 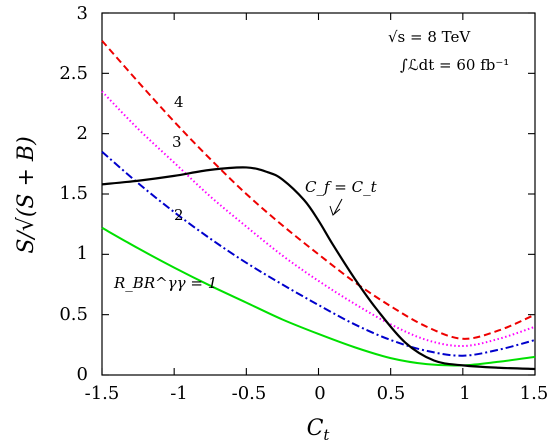 I want to click on y-tick-label: 0, so click(x=82, y=374).